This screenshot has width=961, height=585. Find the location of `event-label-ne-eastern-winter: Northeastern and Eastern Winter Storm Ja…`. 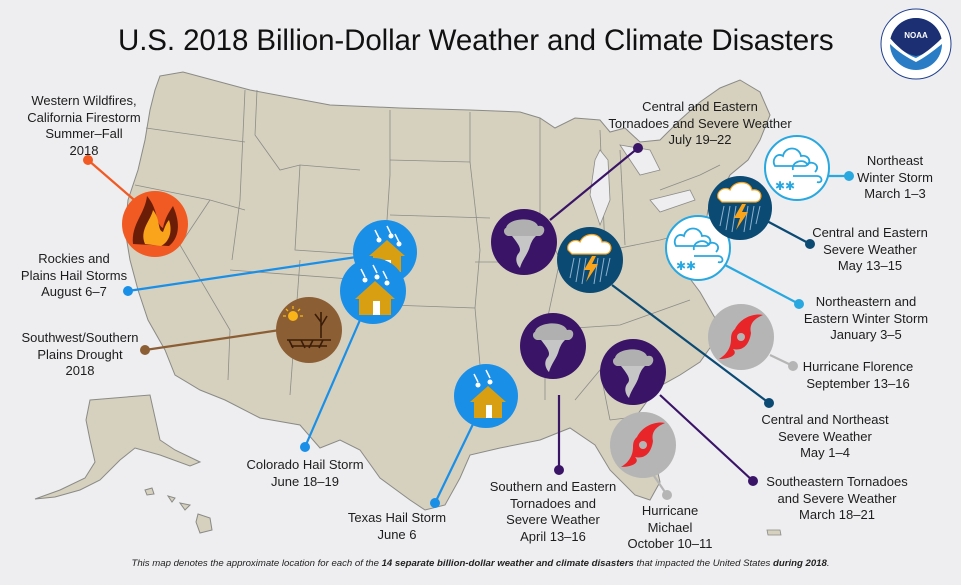

event-label-ne-eastern-winter: Northeastern and Eastern Winter Storm Ja… is located at coordinates (866, 318).